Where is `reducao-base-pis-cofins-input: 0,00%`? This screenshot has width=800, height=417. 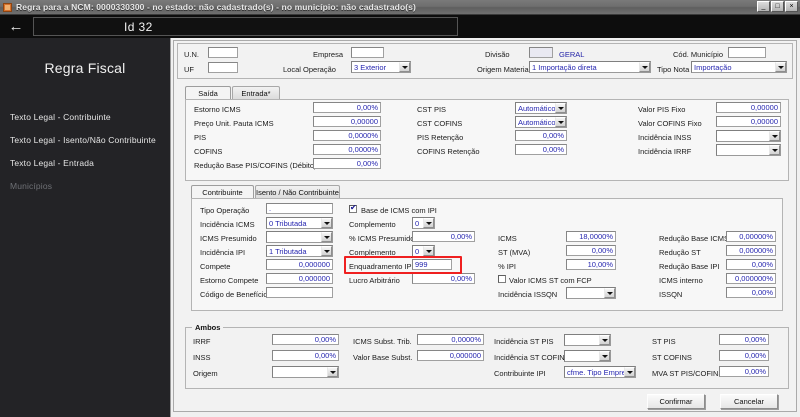
reducao-base-pis-cofins-input: 0,00% is located at coordinates (347, 163).